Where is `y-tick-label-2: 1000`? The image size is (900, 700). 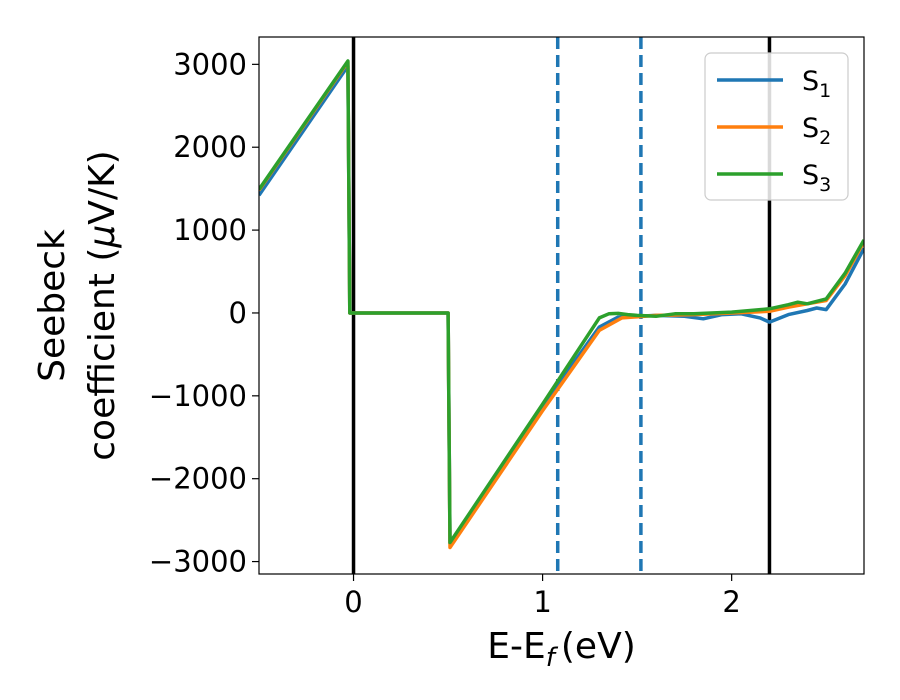 y-tick-label-2: 1000 is located at coordinates (210, 230).